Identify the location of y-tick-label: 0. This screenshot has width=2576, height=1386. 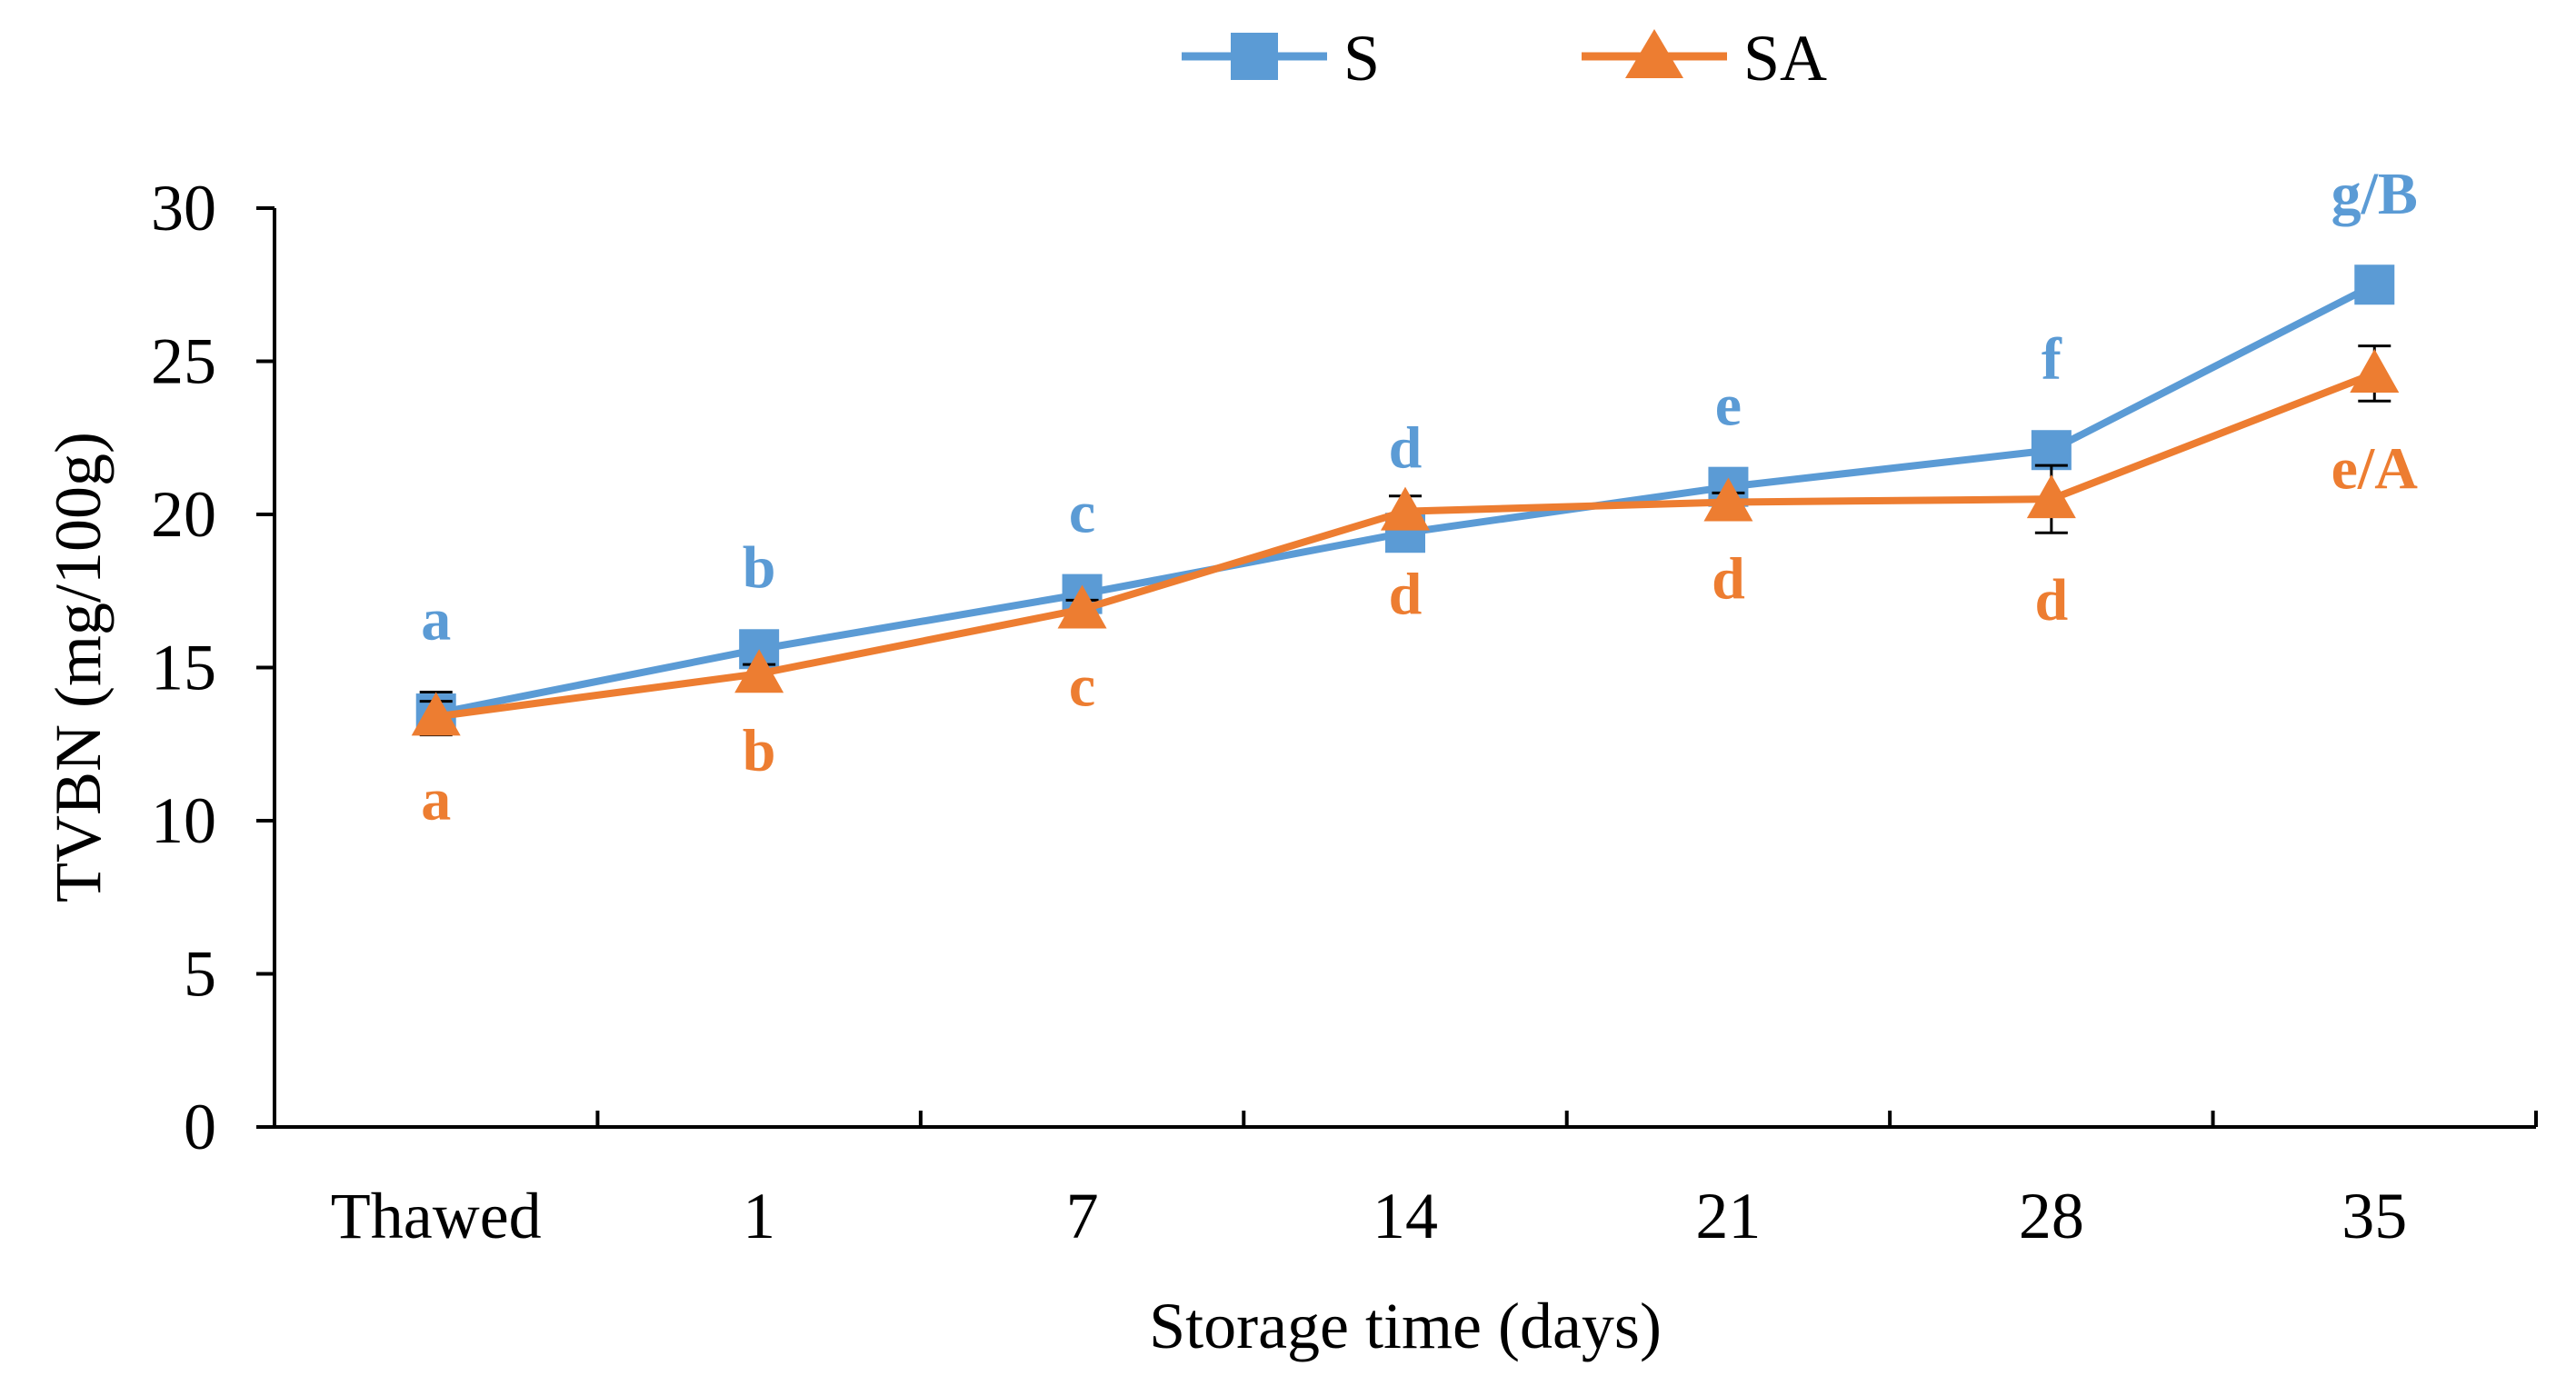
(200, 1127).